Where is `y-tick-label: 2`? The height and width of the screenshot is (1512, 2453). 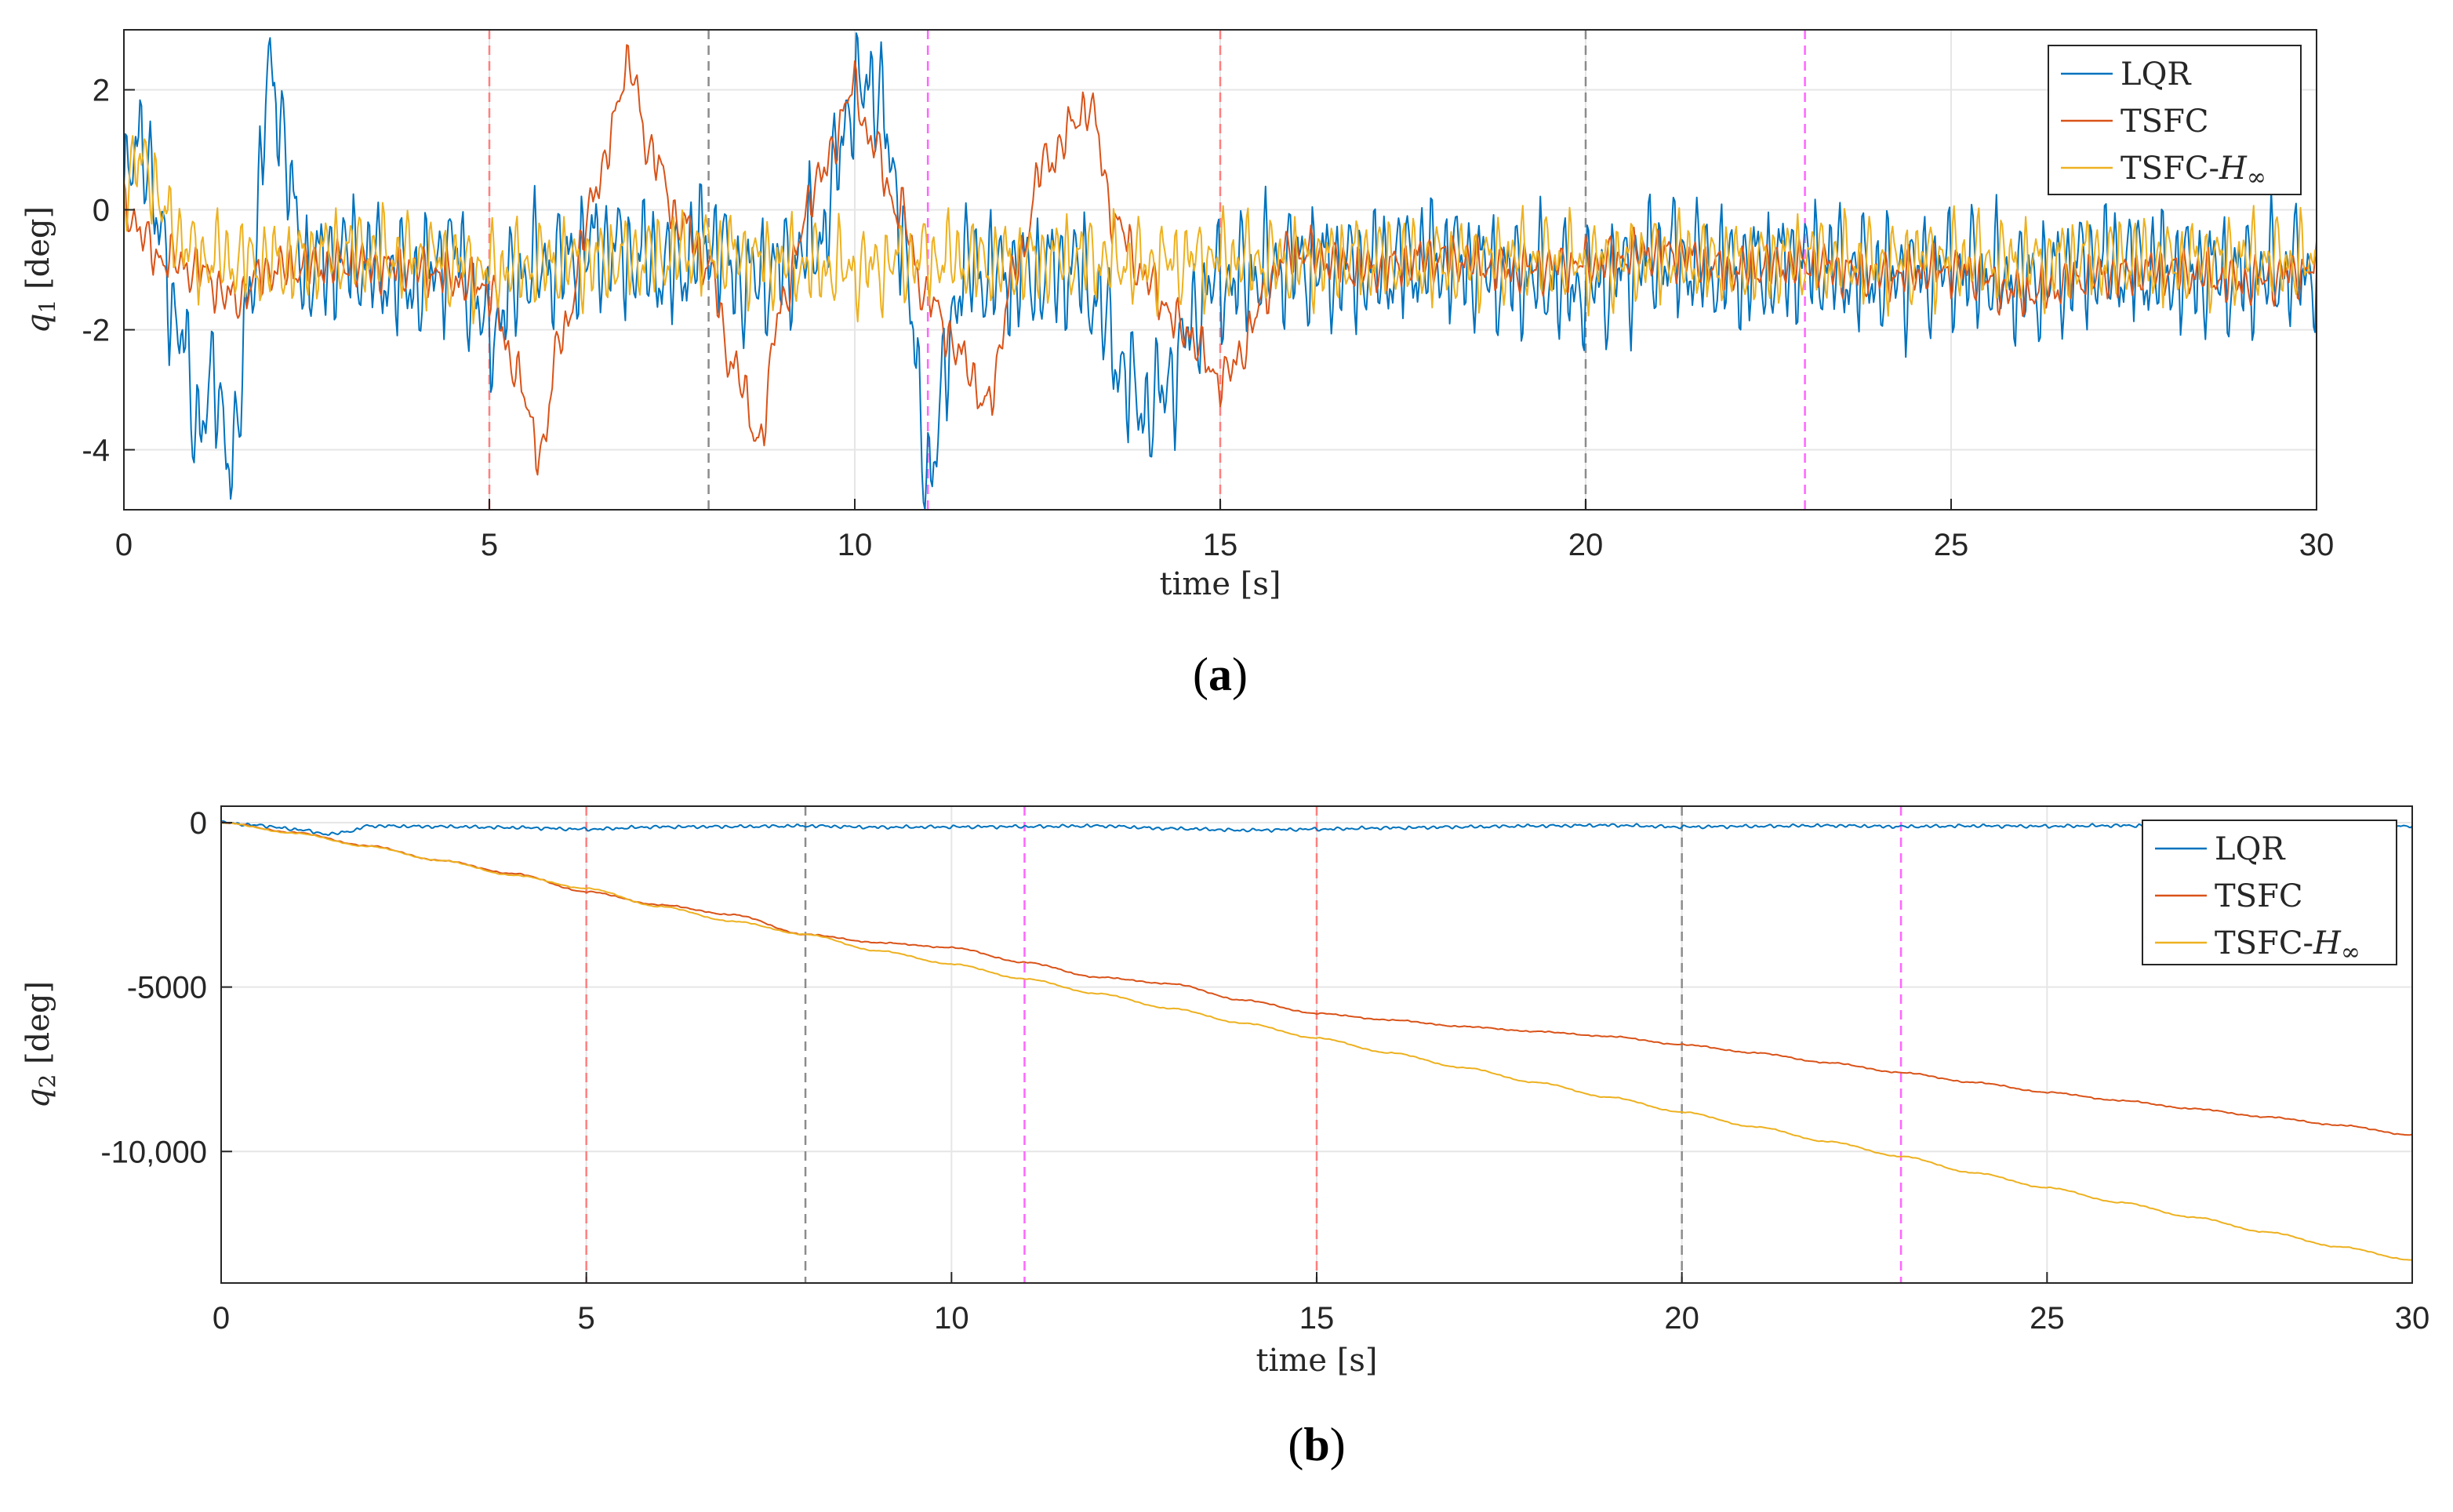 y-tick-label: 2 is located at coordinates (101, 91).